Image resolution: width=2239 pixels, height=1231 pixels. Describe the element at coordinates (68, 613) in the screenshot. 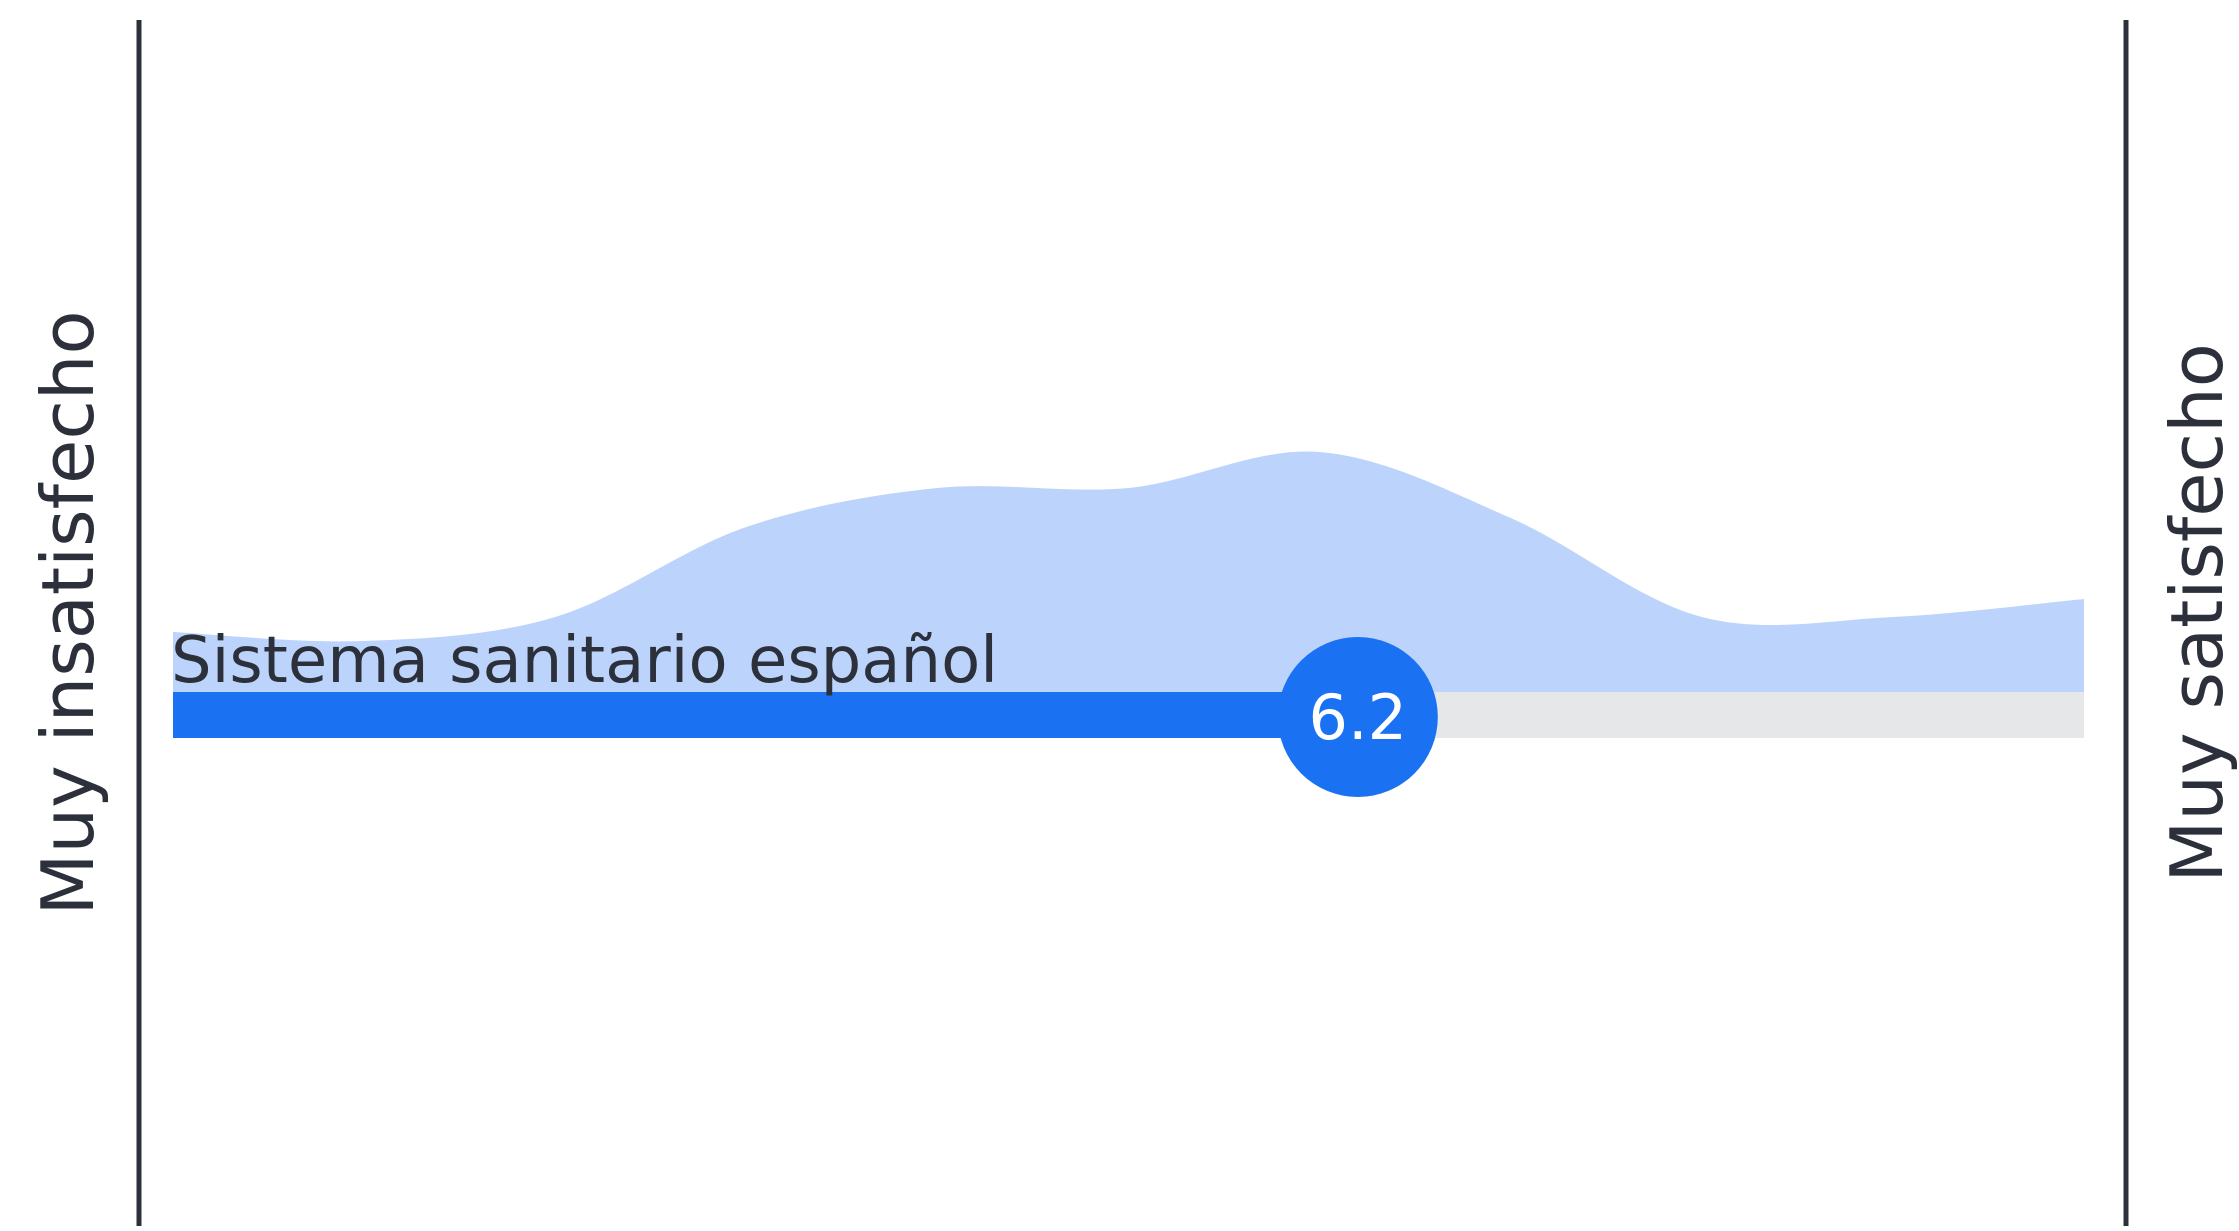

I see `left-scale-label: Muy insatisfecho` at that location.